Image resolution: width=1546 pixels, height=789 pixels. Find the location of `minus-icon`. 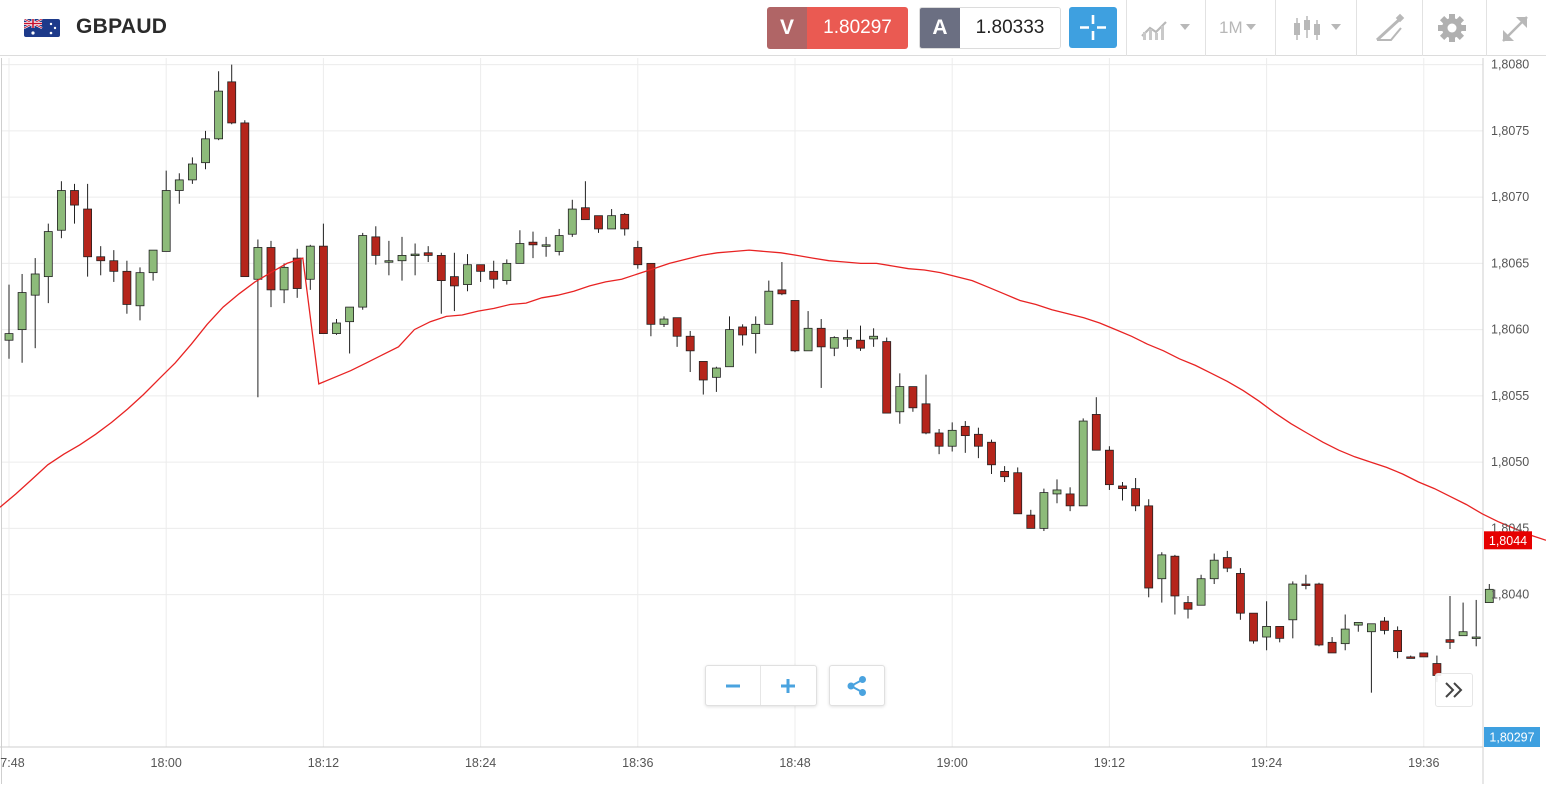

minus-icon is located at coordinates (733, 685).